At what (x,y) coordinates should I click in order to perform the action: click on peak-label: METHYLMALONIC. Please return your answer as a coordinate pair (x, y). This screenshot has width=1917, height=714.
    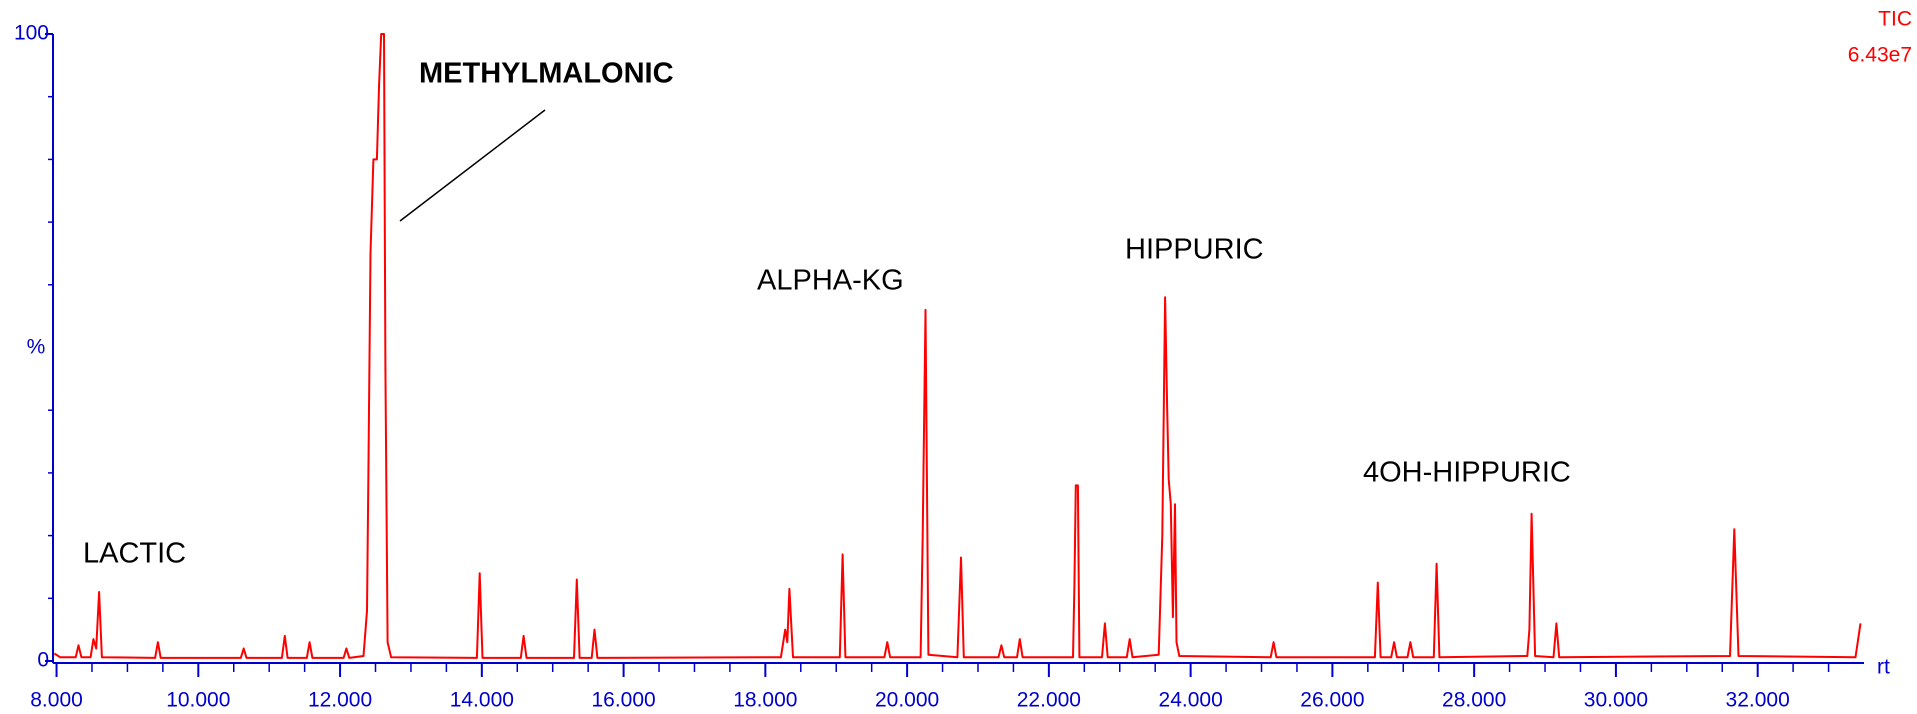
    Looking at the image, I should click on (546, 74).